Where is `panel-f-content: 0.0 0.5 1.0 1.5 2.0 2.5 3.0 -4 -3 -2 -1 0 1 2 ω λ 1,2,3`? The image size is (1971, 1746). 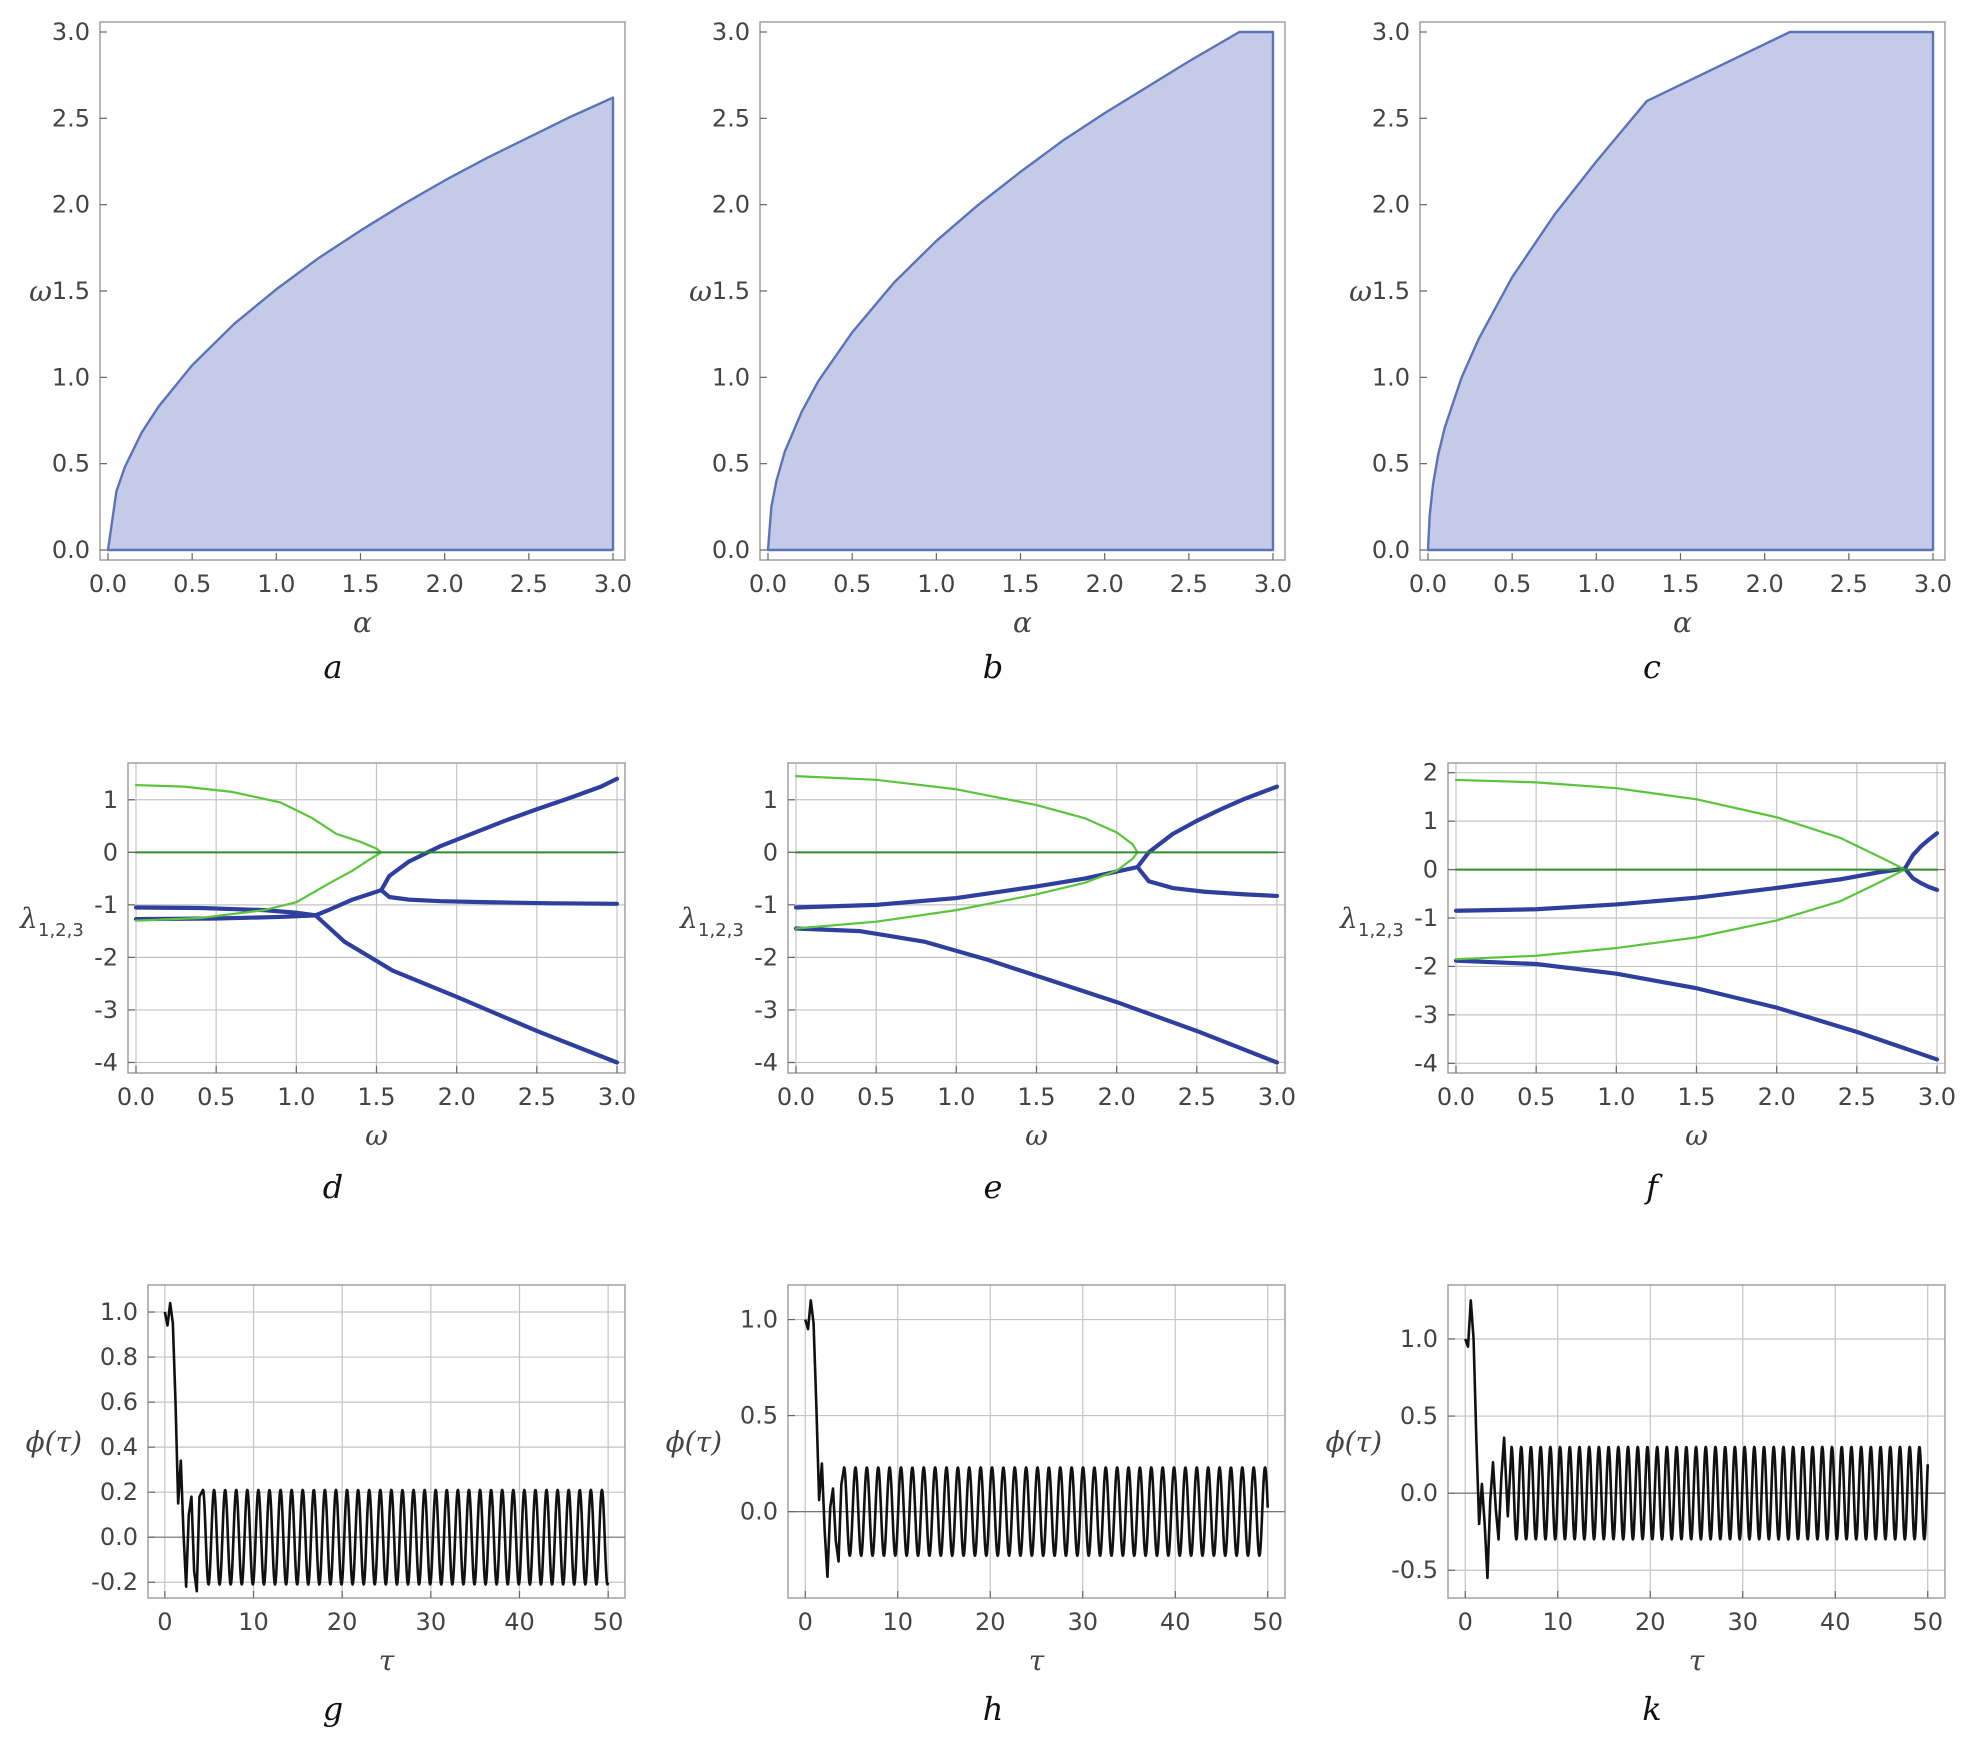 panel-f-content: 0.0 0.5 1.0 1.5 2.0 2.5 3.0 -4 -3 -2 -1 0 1 2 ω λ 1,2,3 is located at coordinates (1647, 955).